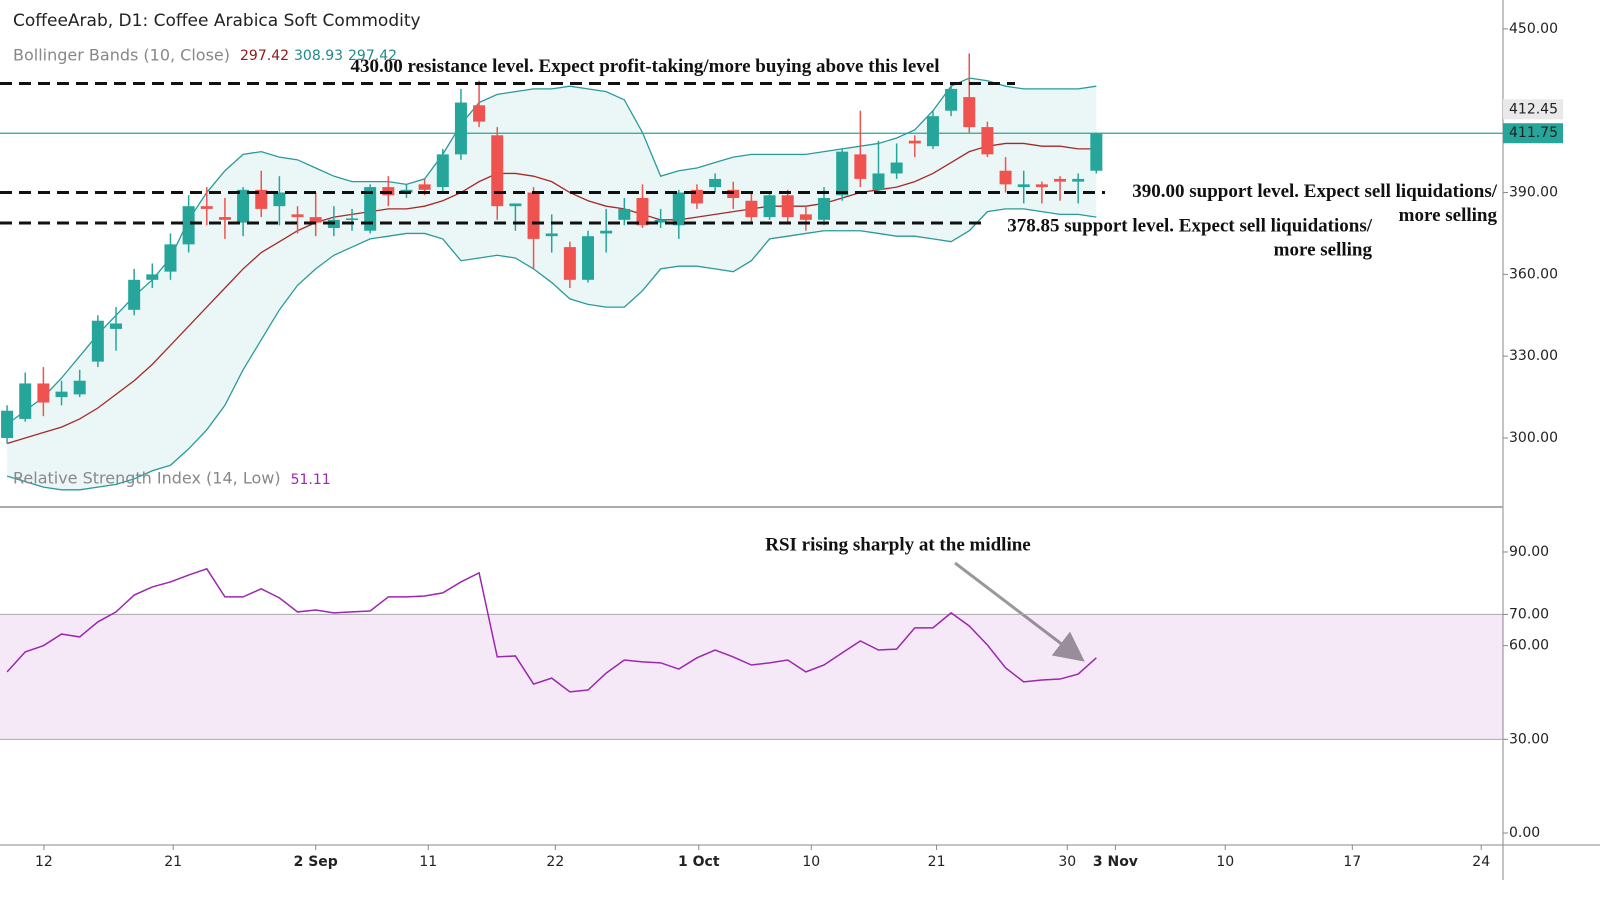 Image resolution: width=1600 pixels, height=899 pixels. I want to click on arrow, so click(1019, 611).